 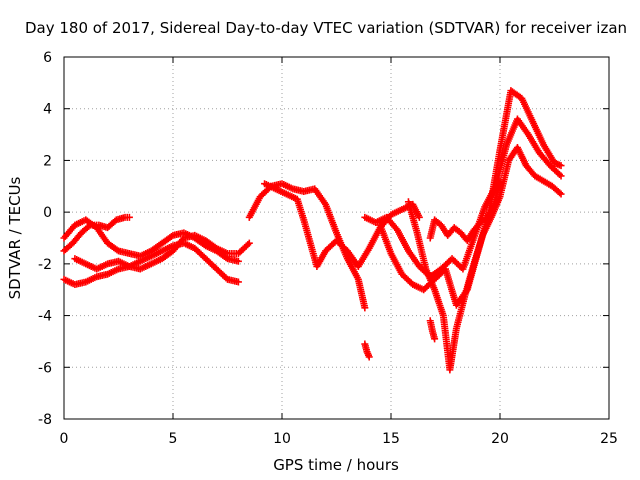 What do you see at coordinates (45, 368) in the screenshot?
I see `y-tick-label: -6` at bounding box center [45, 368].